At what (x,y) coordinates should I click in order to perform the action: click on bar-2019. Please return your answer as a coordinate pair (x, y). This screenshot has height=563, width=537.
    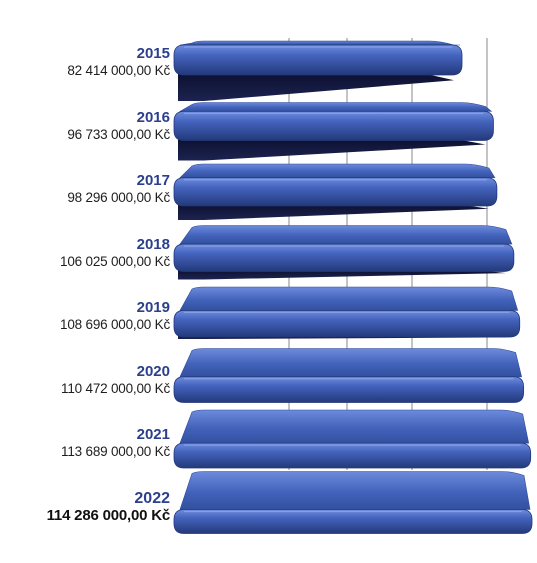
    Looking at the image, I should click on (347, 312).